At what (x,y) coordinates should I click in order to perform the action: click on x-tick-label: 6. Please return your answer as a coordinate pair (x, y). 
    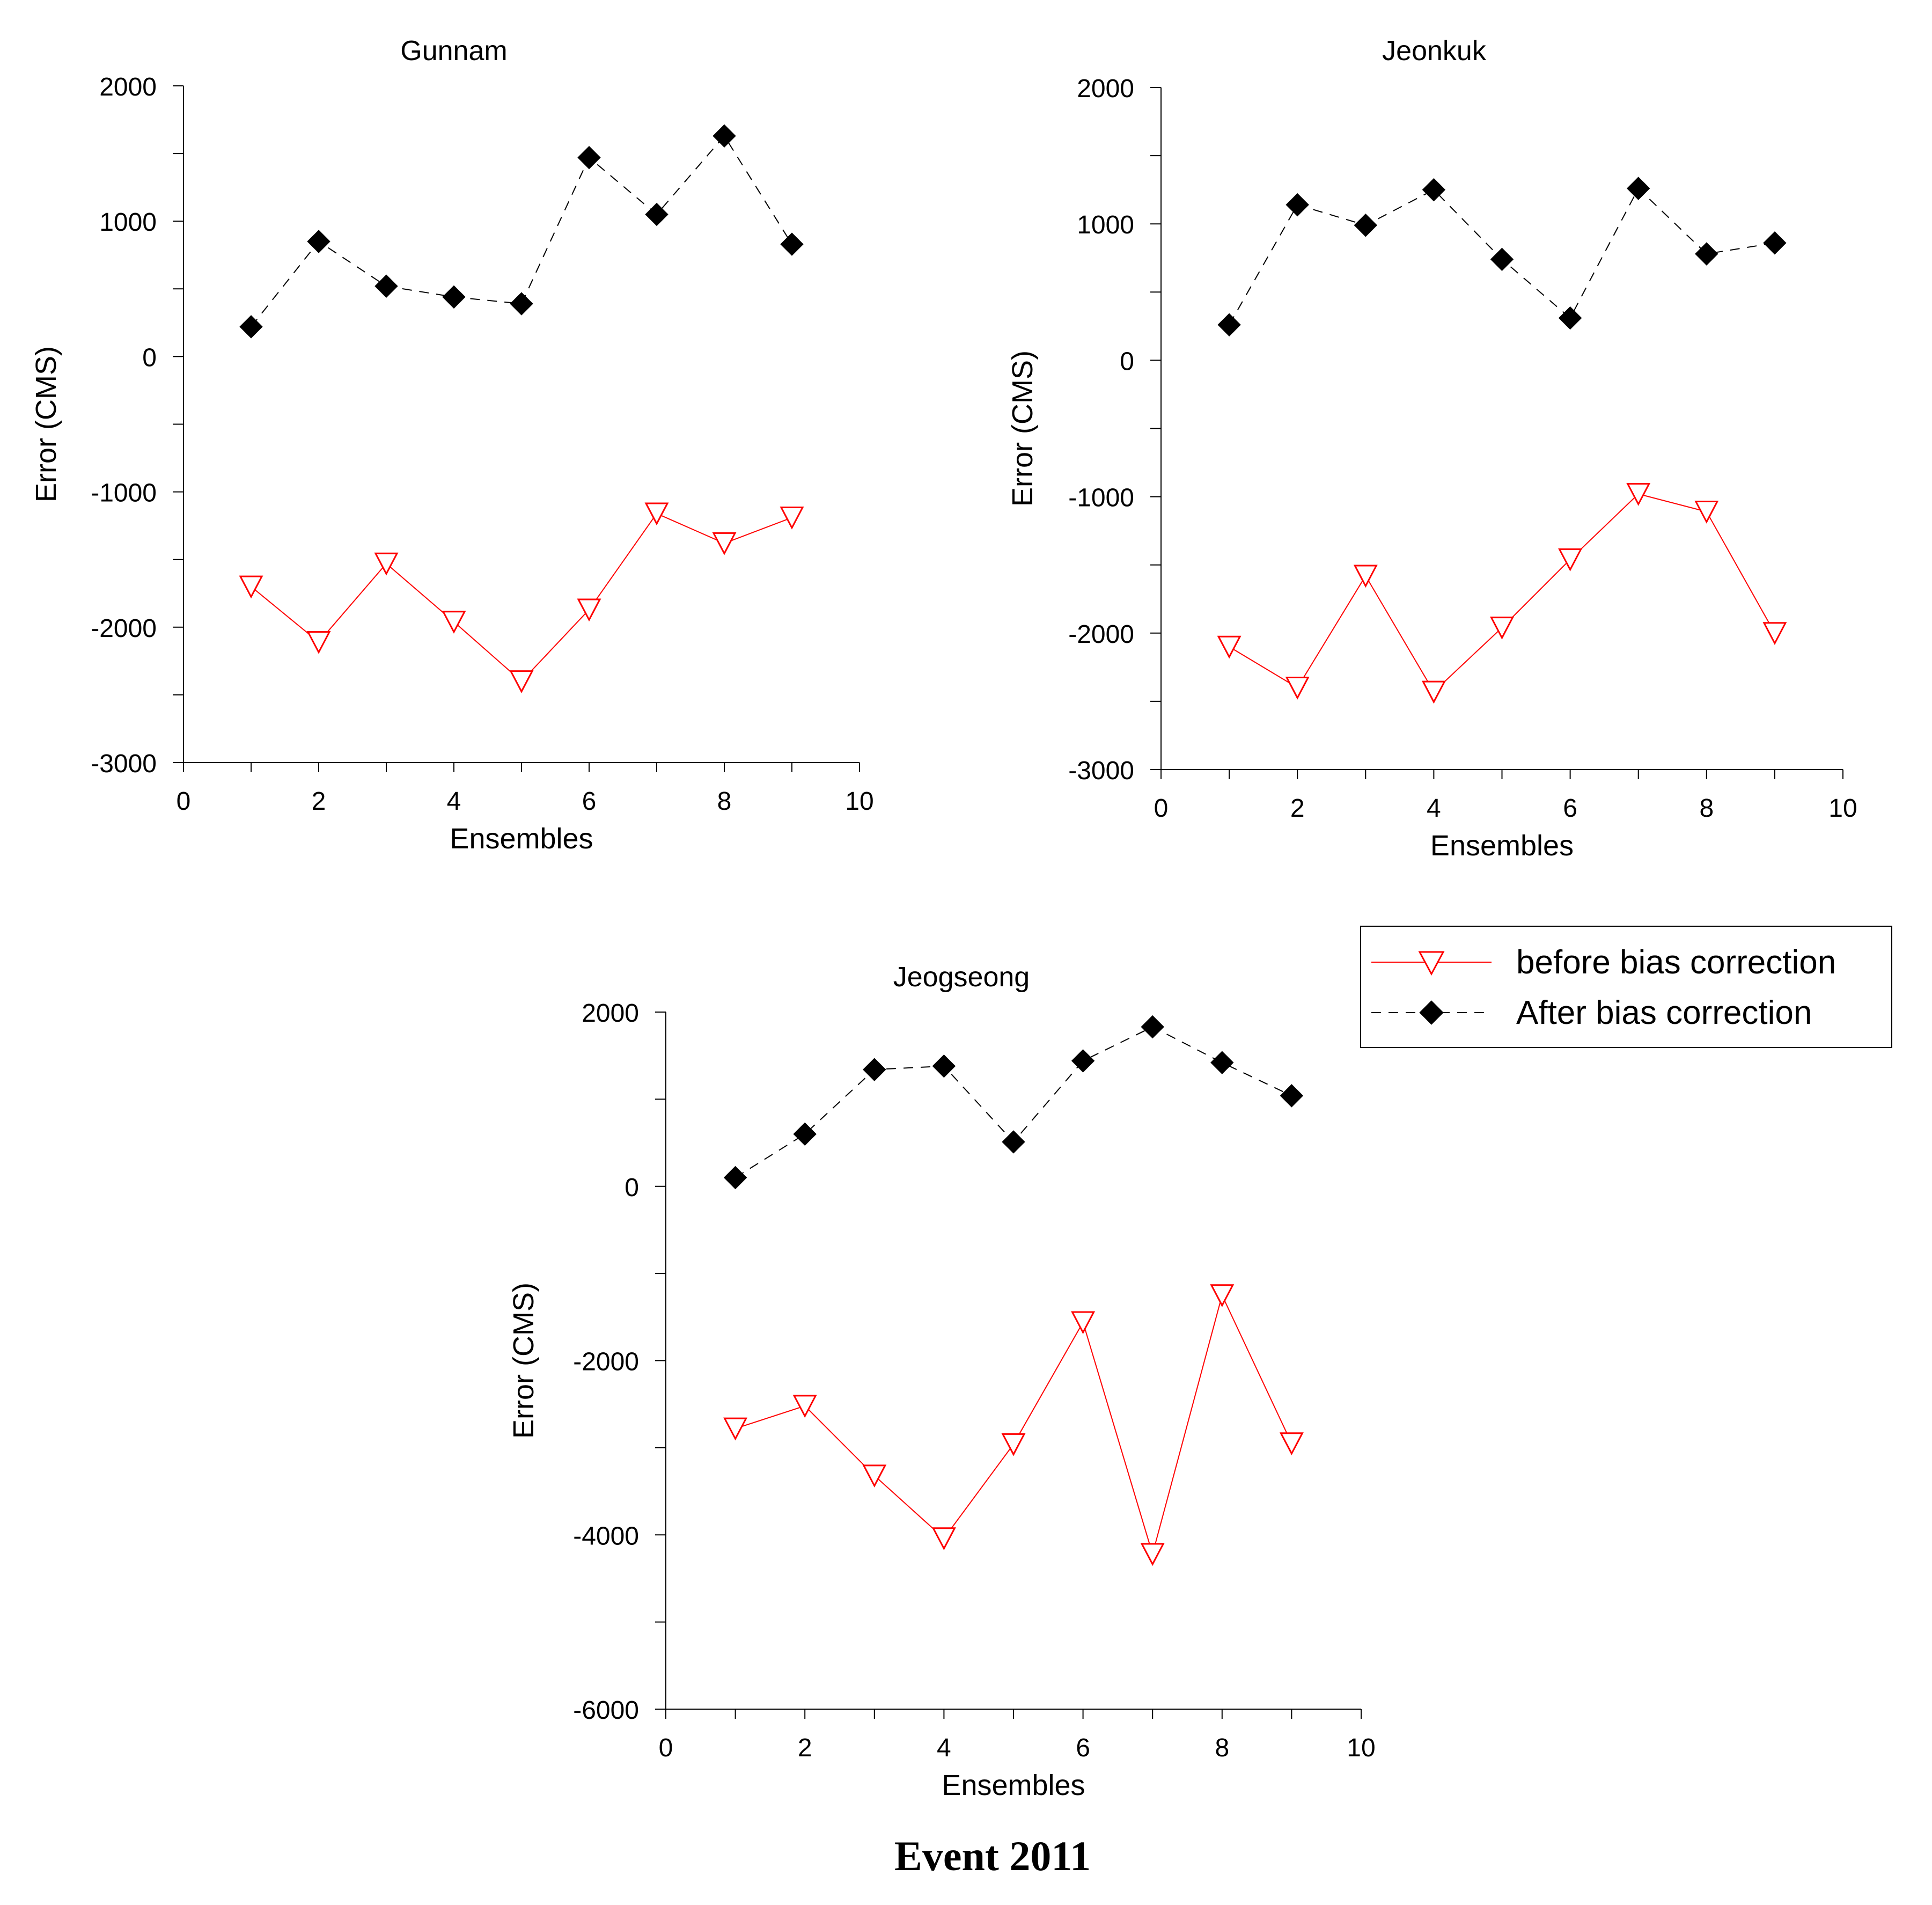
    Looking at the image, I should click on (1083, 1748).